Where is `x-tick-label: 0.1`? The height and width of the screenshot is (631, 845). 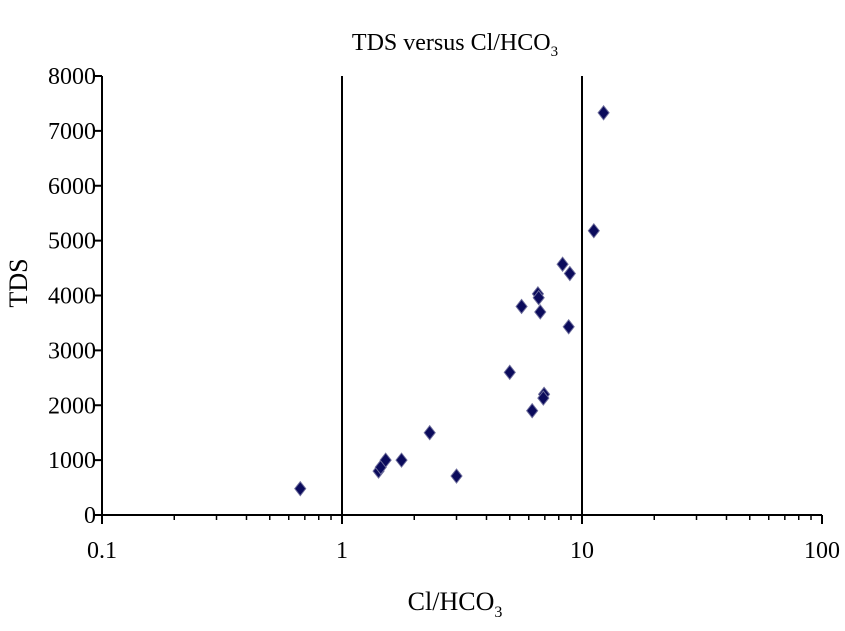 x-tick-label: 0.1 is located at coordinates (102, 551).